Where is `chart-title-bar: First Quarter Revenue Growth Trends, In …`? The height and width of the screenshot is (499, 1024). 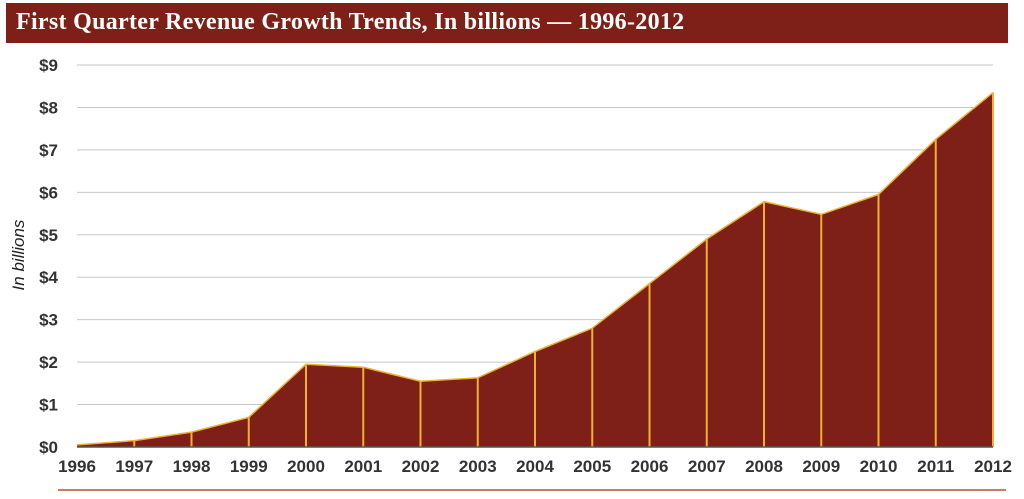
chart-title-bar: First Quarter Revenue Growth Trends, In … is located at coordinates (507, 23).